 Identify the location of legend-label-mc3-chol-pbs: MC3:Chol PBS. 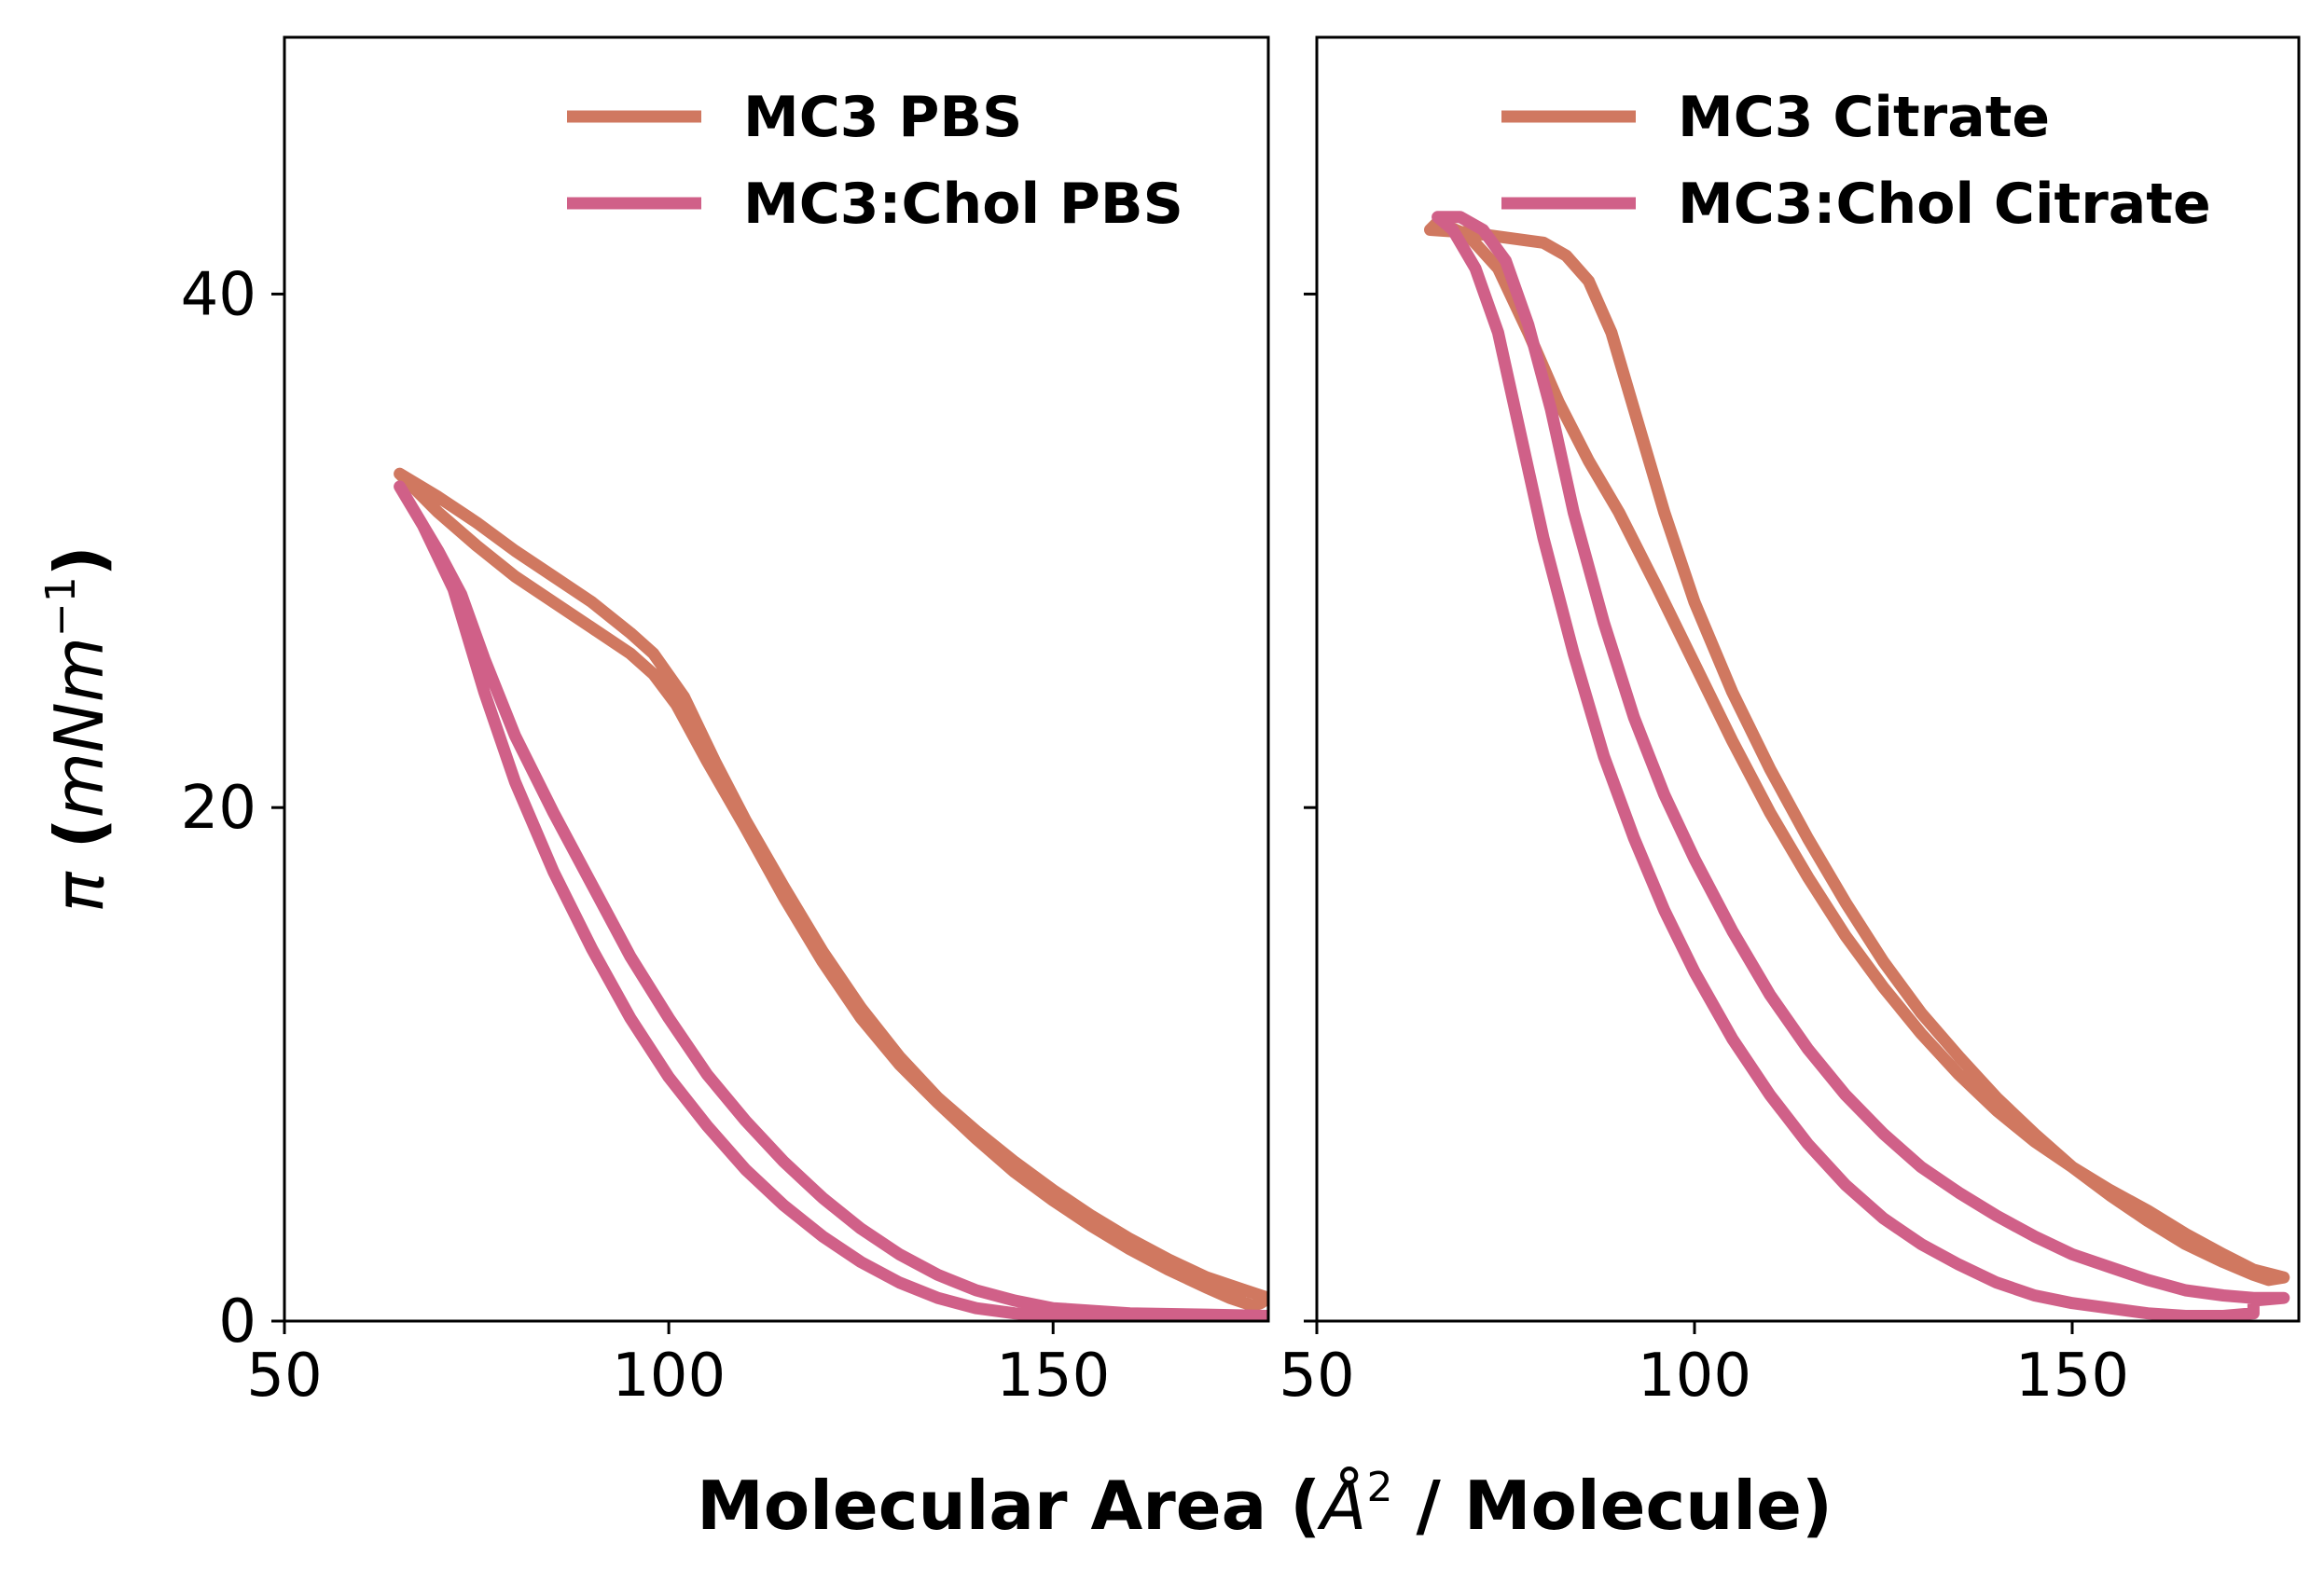
(963, 204).